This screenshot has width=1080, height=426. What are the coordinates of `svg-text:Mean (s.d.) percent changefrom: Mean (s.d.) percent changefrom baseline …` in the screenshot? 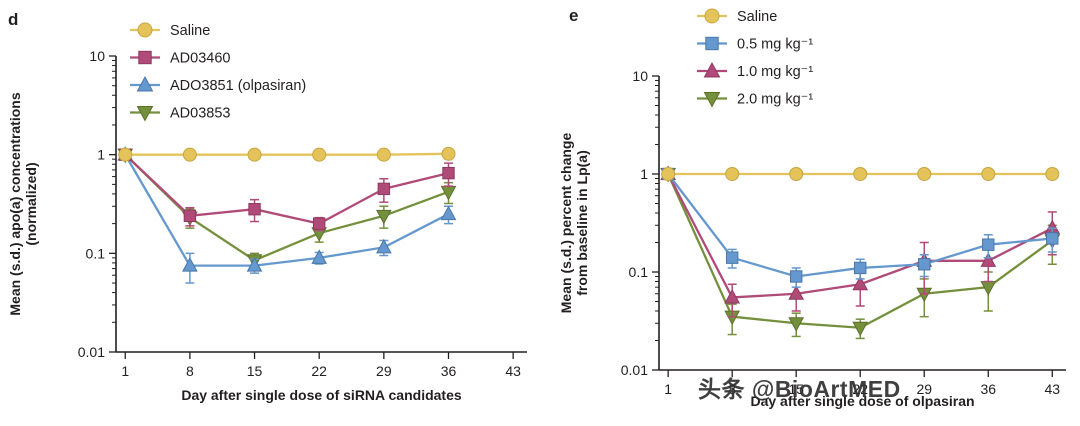 It's located at (574, 223).